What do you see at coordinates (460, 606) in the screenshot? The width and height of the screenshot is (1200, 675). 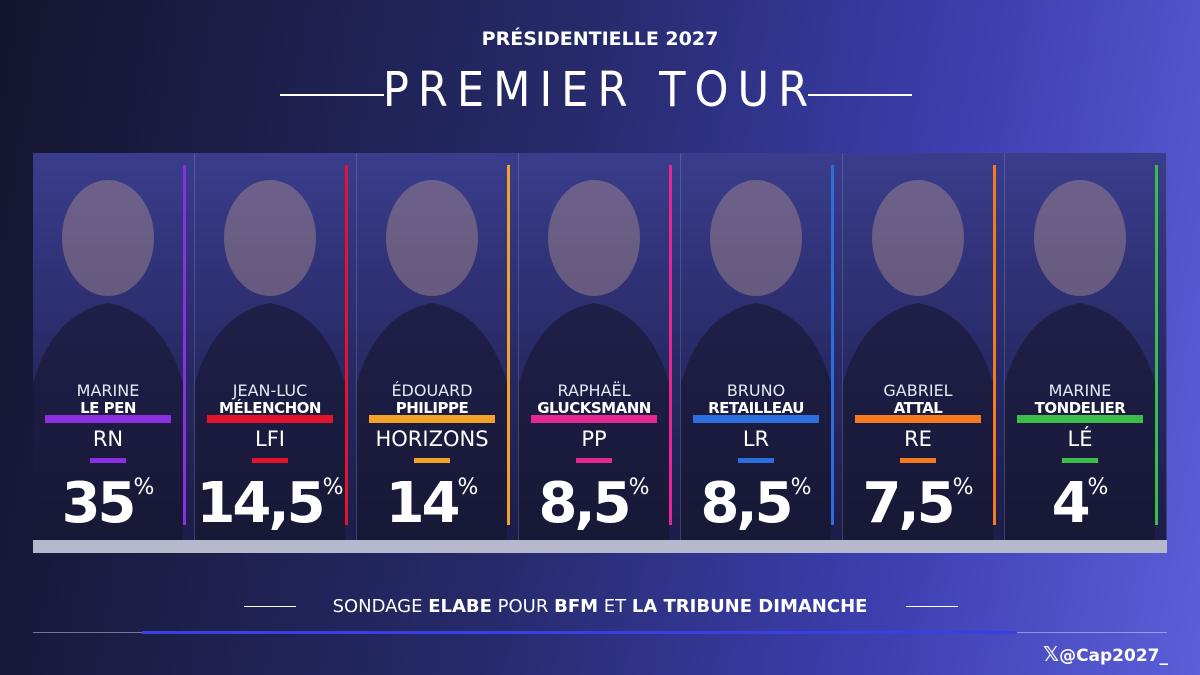 I see `source-part: ELABE` at bounding box center [460, 606].